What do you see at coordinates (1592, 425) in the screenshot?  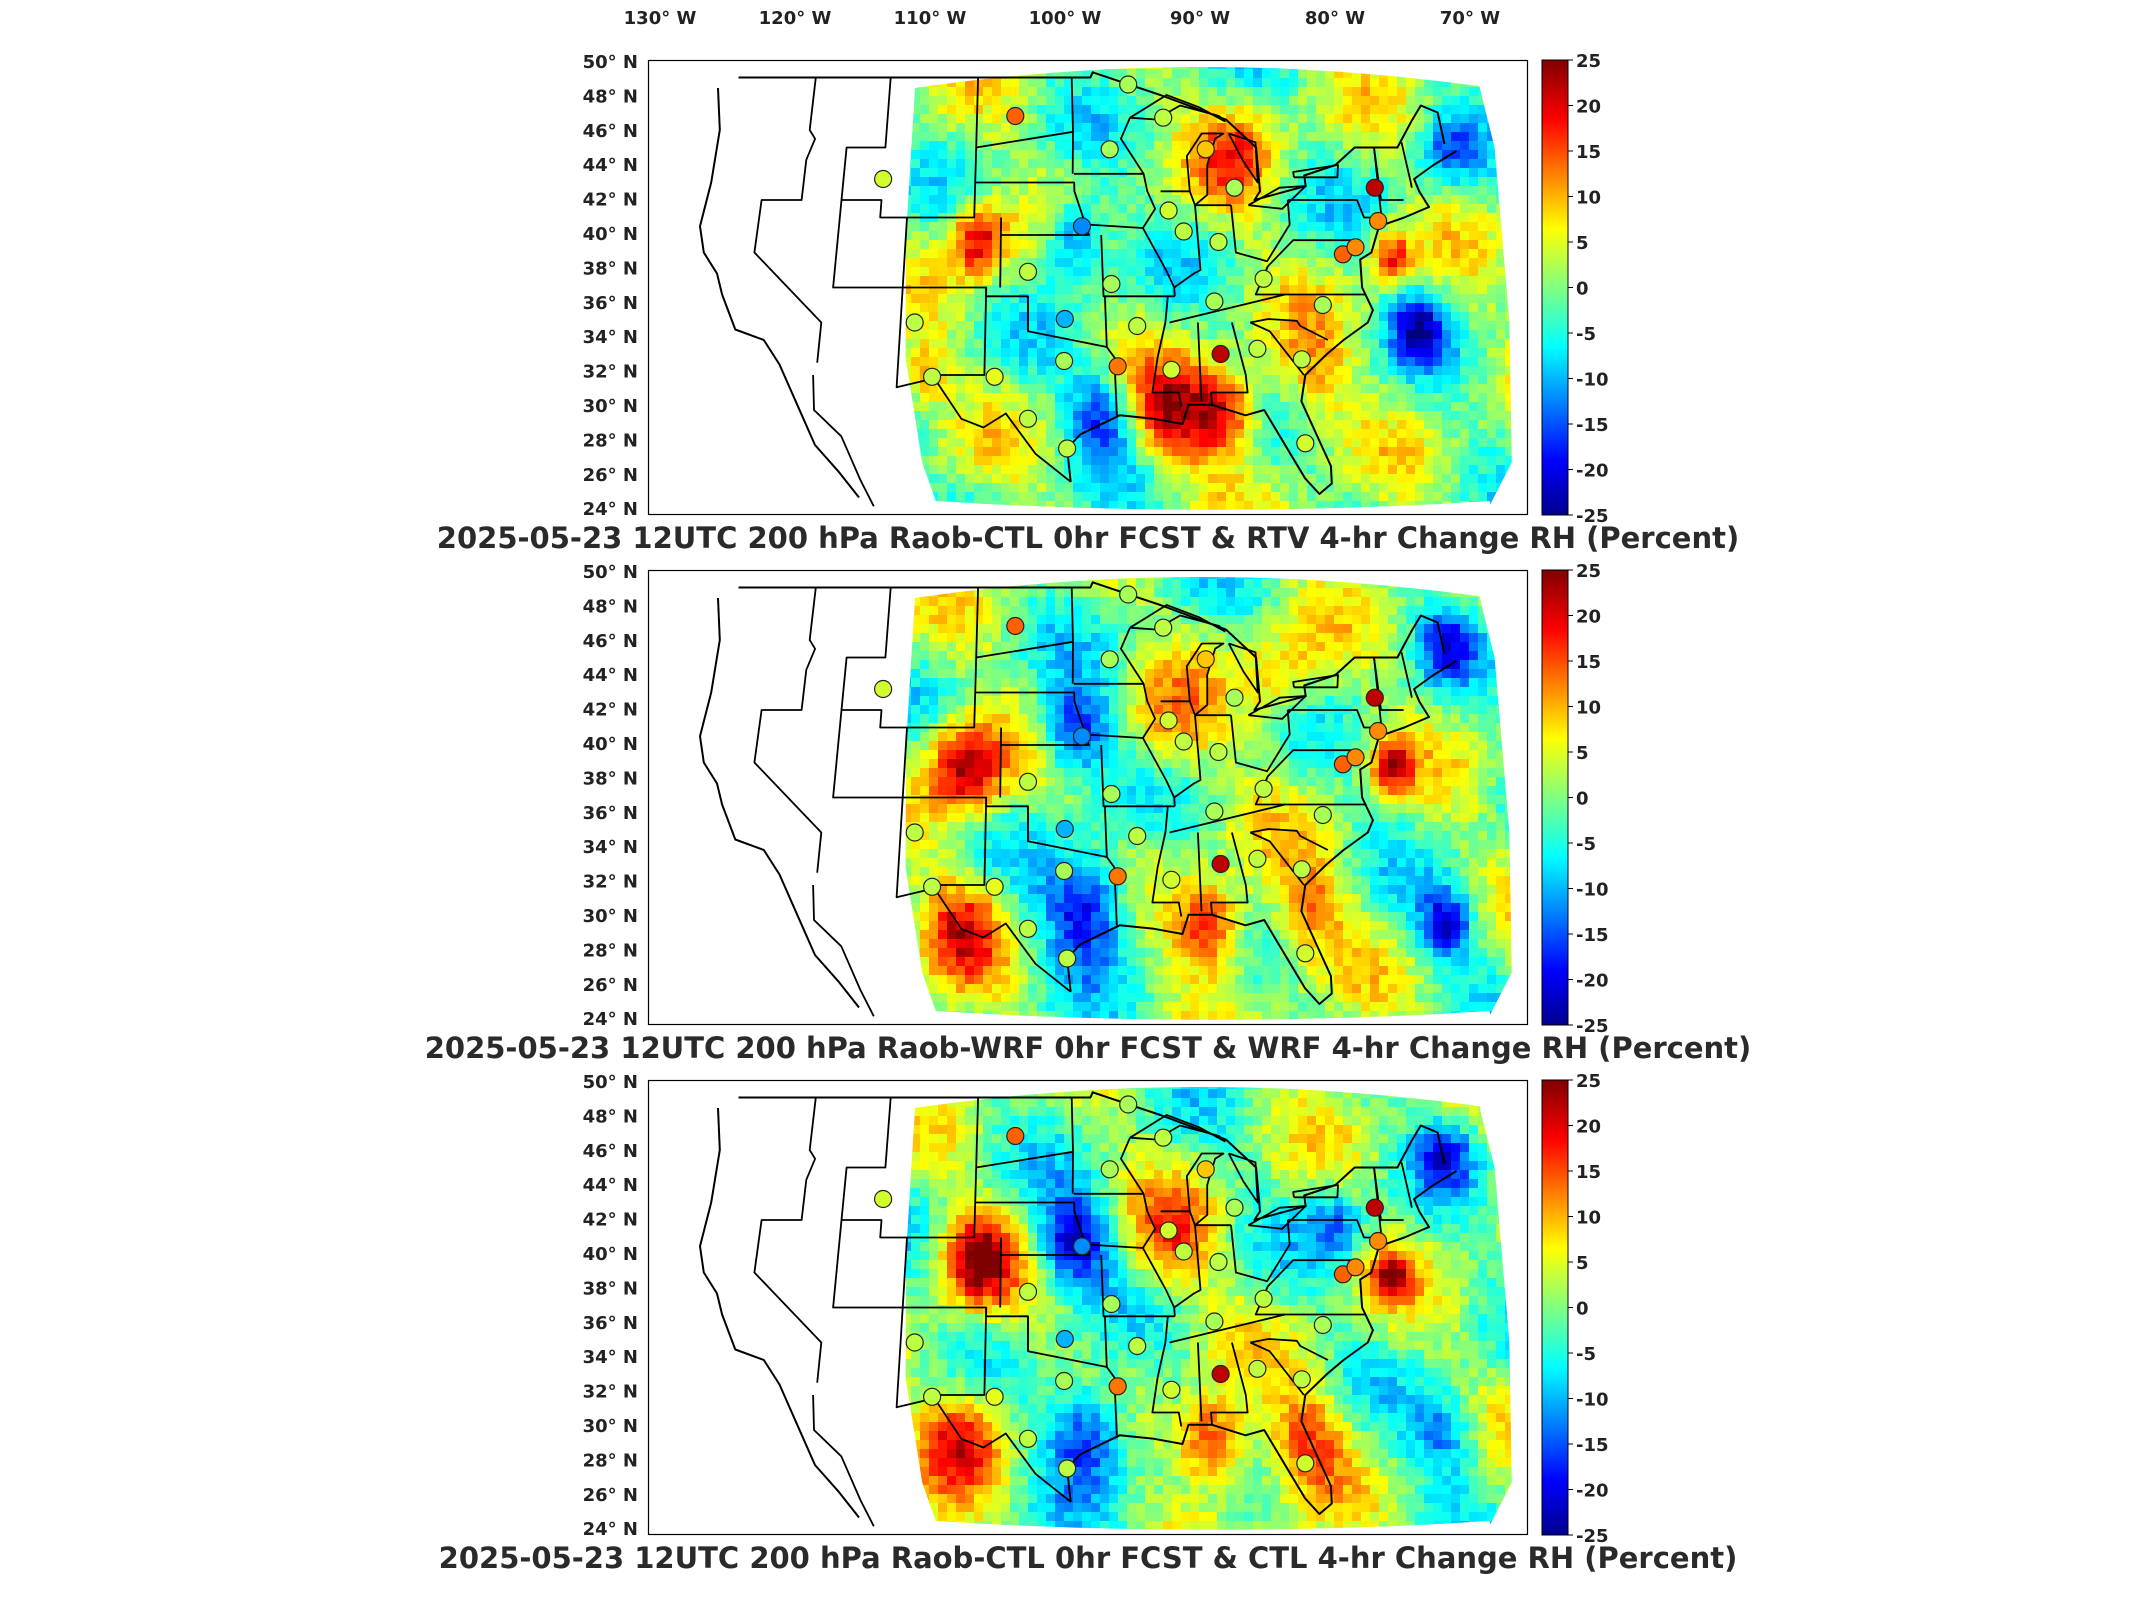 I see `colorbar-tick-label: -15` at bounding box center [1592, 425].